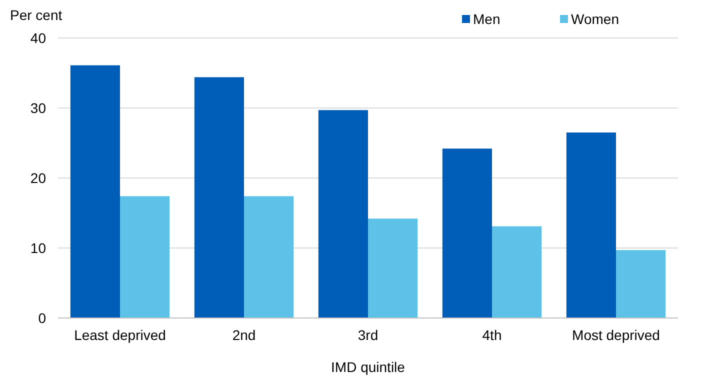 This screenshot has width=709, height=384. I want to click on x-axis-title: IMD quintile, so click(368, 367).